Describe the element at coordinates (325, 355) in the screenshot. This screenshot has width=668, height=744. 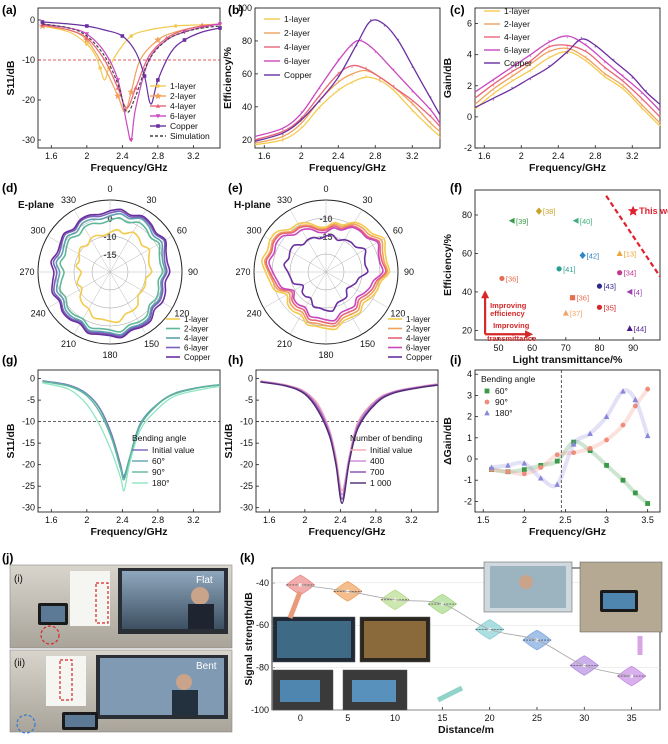
I see `angle-label: 180` at that location.